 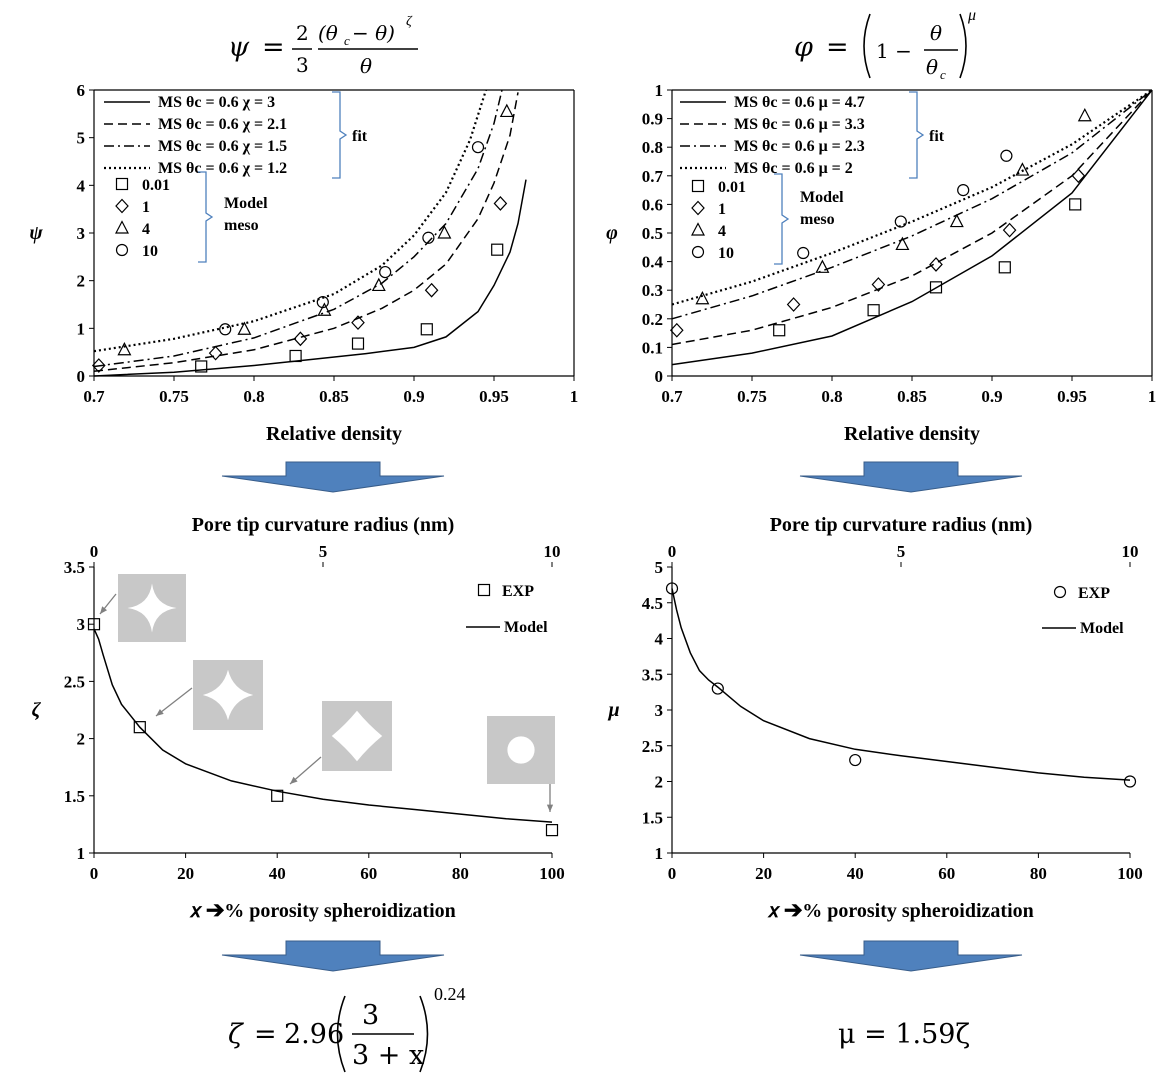 I want to click on y-axis-title: μ, so click(x=613, y=710).